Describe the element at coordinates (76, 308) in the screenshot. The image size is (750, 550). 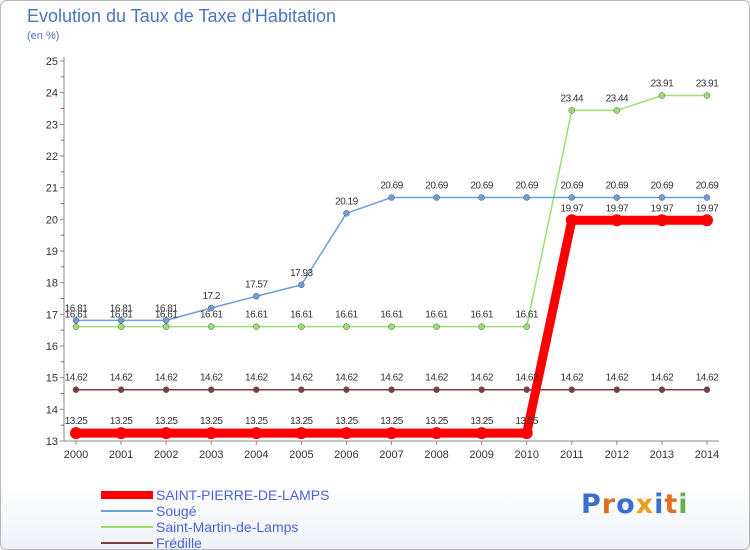
I see `data-label: 16.81` at that location.